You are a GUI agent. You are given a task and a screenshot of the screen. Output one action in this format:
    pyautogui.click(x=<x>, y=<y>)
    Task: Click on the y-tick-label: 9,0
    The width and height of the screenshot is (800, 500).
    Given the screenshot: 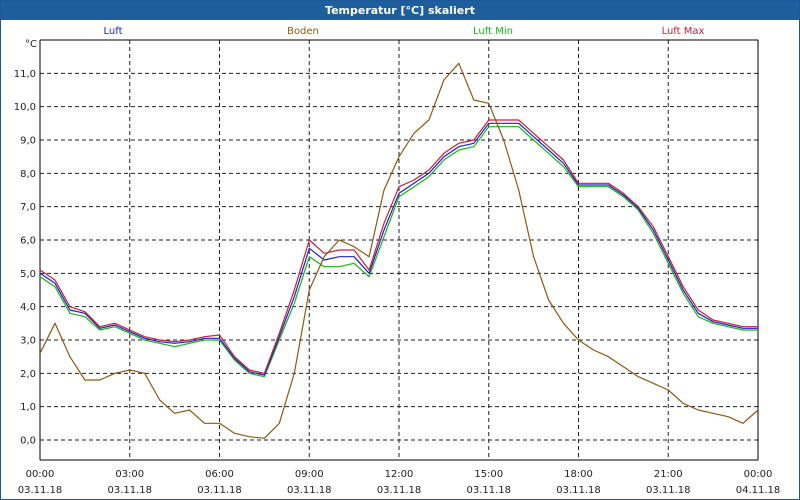 What is the action you would take?
    pyautogui.click(x=28, y=141)
    